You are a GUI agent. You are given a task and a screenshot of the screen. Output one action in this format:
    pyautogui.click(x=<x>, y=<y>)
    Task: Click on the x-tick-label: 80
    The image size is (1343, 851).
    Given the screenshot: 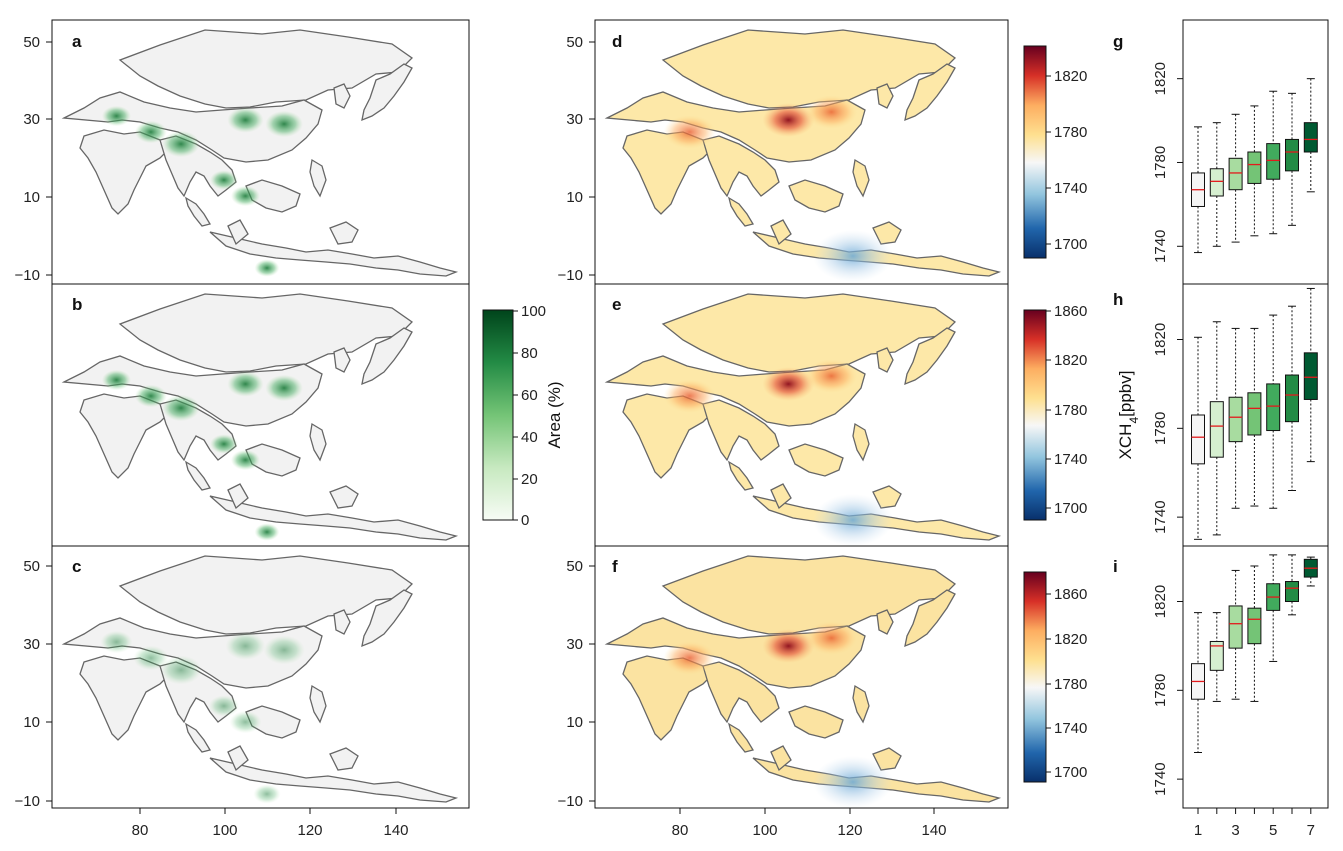 What is the action you would take?
    pyautogui.click(x=140, y=830)
    